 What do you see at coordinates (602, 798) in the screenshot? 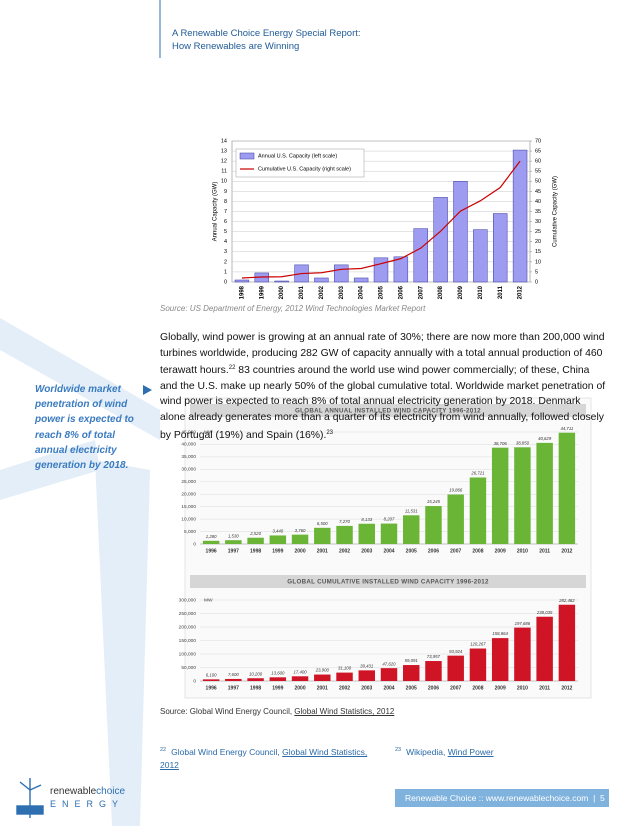
I see `page-number: 5` at bounding box center [602, 798].